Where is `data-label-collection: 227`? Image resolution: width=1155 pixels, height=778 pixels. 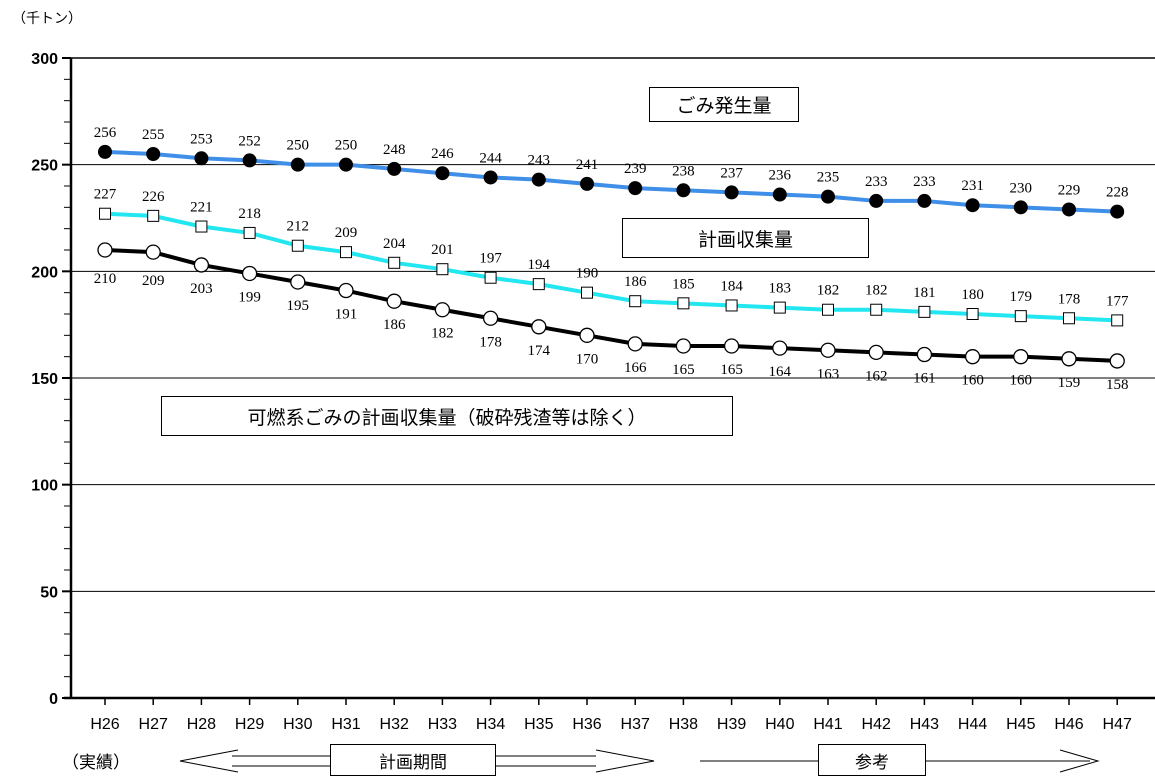
data-label-collection: 227 is located at coordinates (105, 195).